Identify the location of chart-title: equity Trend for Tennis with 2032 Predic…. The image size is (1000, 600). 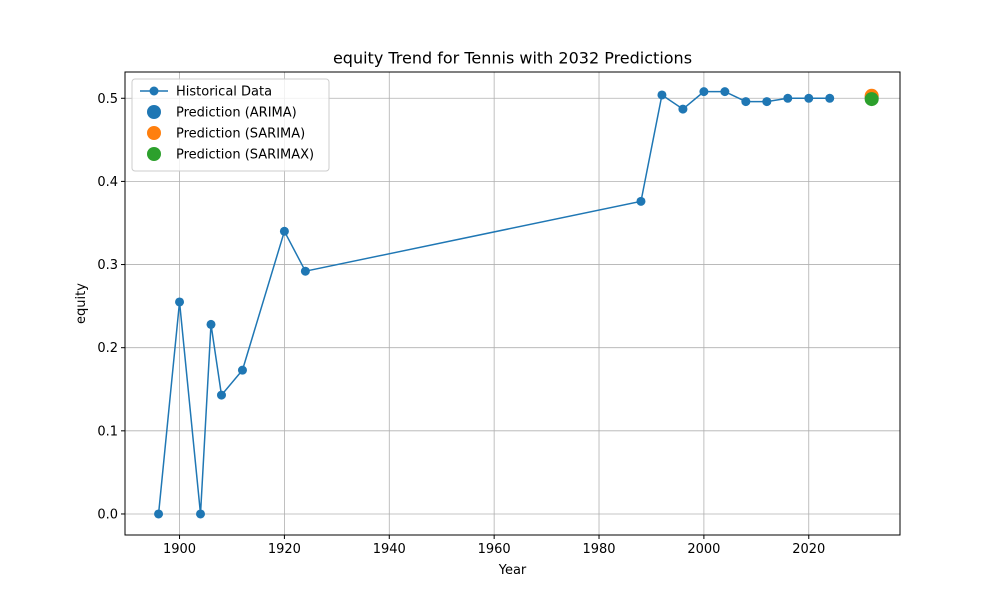
(512, 58).